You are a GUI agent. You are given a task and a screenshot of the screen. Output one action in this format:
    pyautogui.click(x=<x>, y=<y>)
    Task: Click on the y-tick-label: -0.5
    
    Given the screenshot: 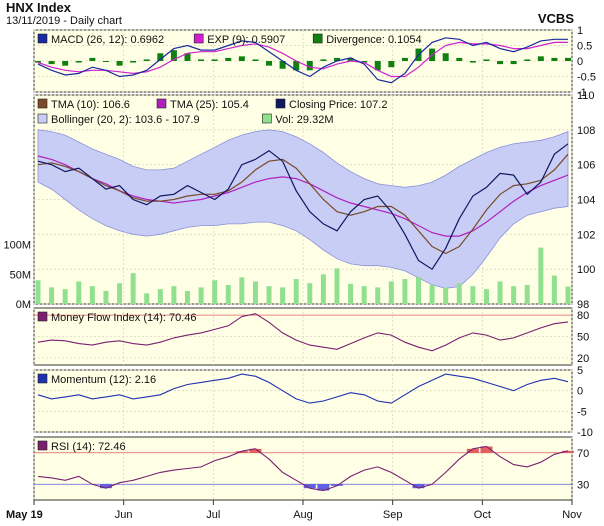 What is the action you would take?
    pyautogui.click(x=586, y=78)
    